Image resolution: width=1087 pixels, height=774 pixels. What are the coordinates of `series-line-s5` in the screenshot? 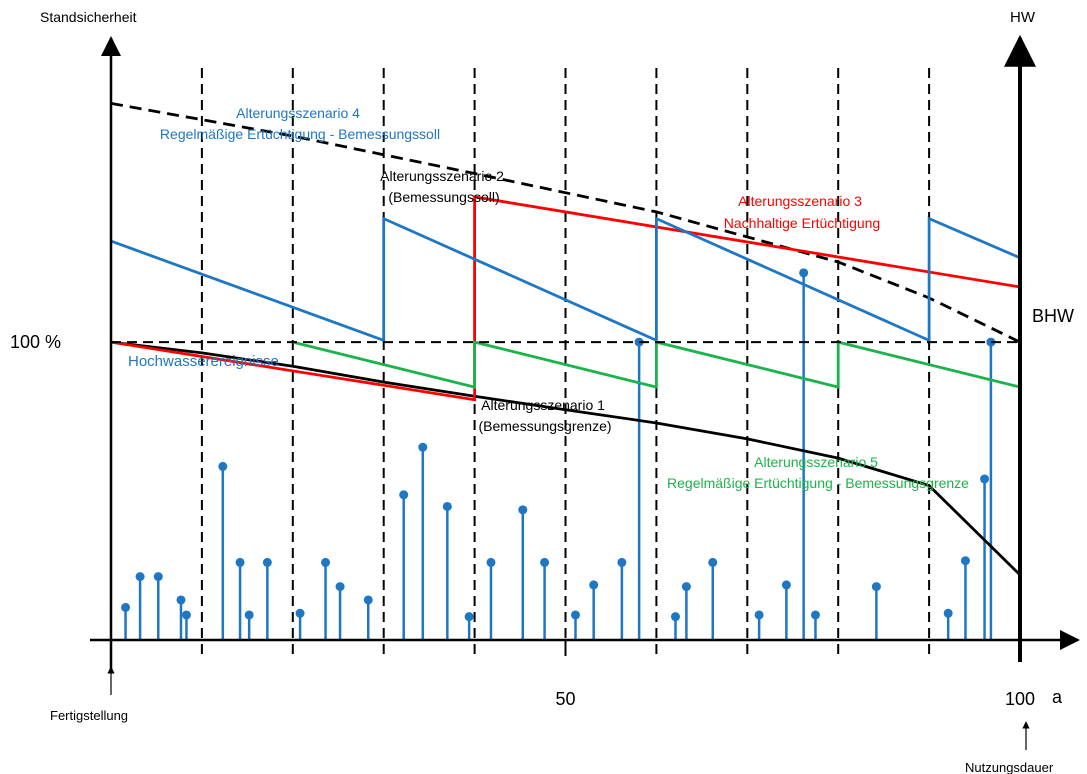 It's located at (656, 364).